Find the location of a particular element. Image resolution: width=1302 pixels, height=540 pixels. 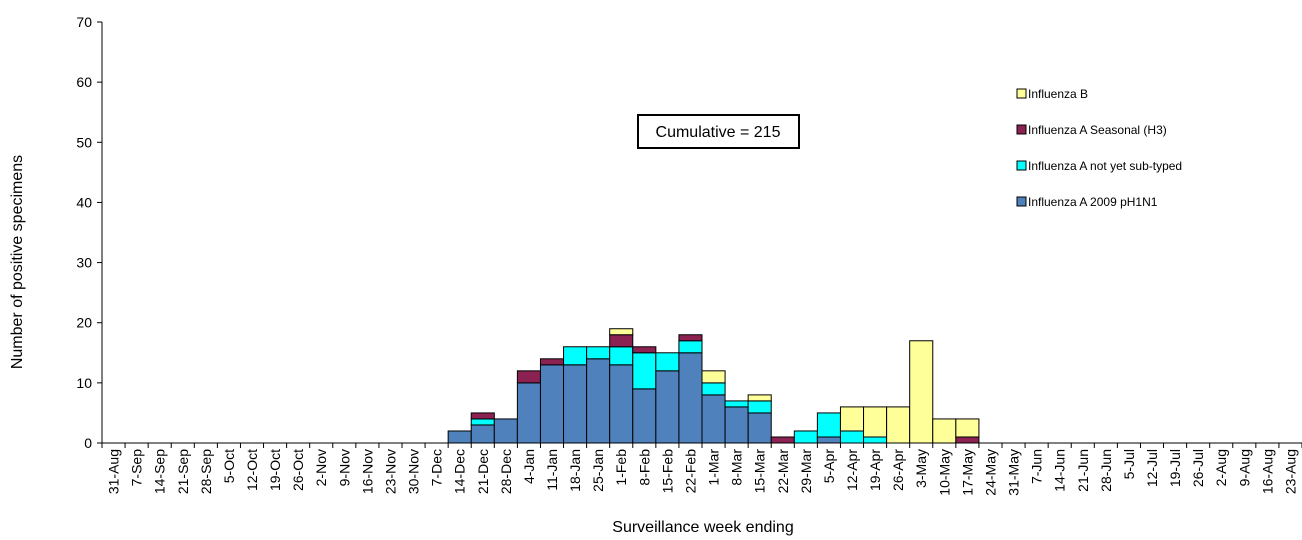

legend-label: Influenza A not yet sub-typed is located at coordinates (1105, 166).